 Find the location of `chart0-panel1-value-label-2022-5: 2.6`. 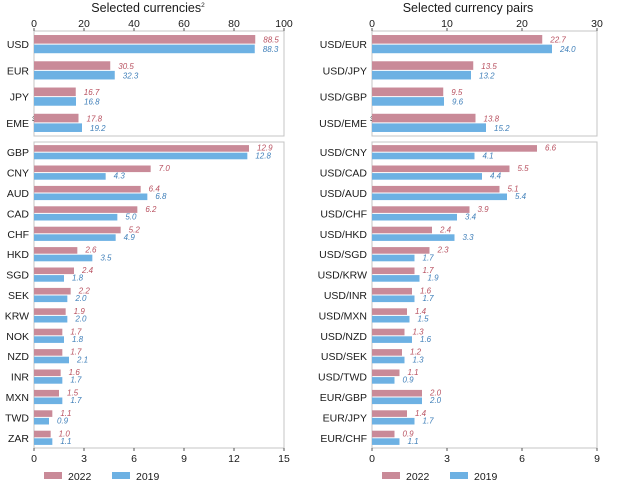

chart0-panel1-value-label-2022-5: 2.6 is located at coordinates (90, 250).